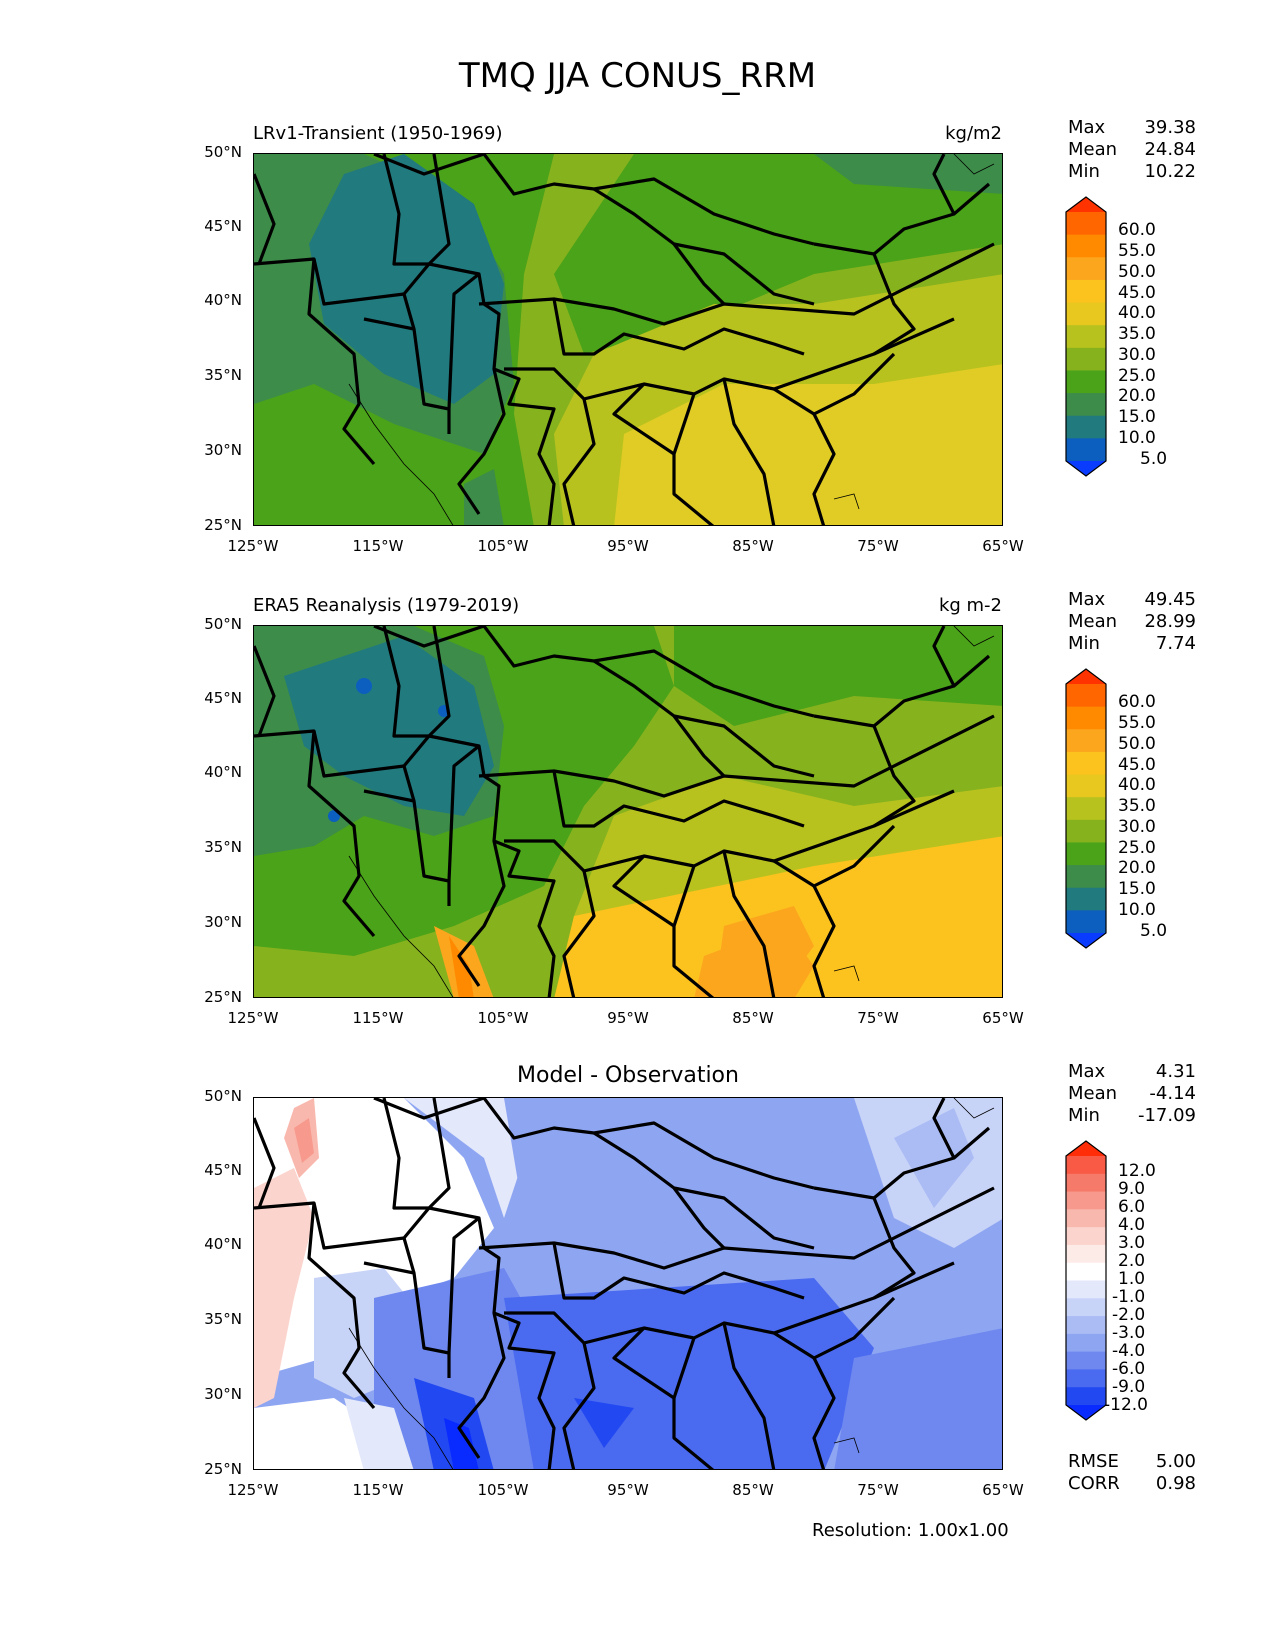 This screenshot has width=1275, height=1650. Describe the element at coordinates (1170, 127) in the screenshot. I see `panel-1-stat-max-value: 39.38` at that location.